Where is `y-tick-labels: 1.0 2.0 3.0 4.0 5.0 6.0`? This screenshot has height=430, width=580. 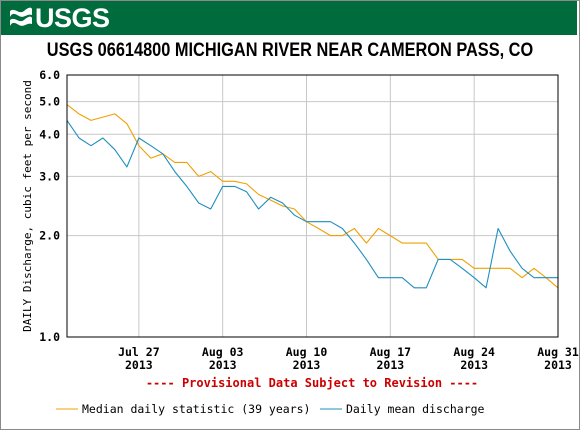
y-tick-labels: 1.0 2.0 3.0 4.0 5.0 6.0 is located at coordinates (49, 206).